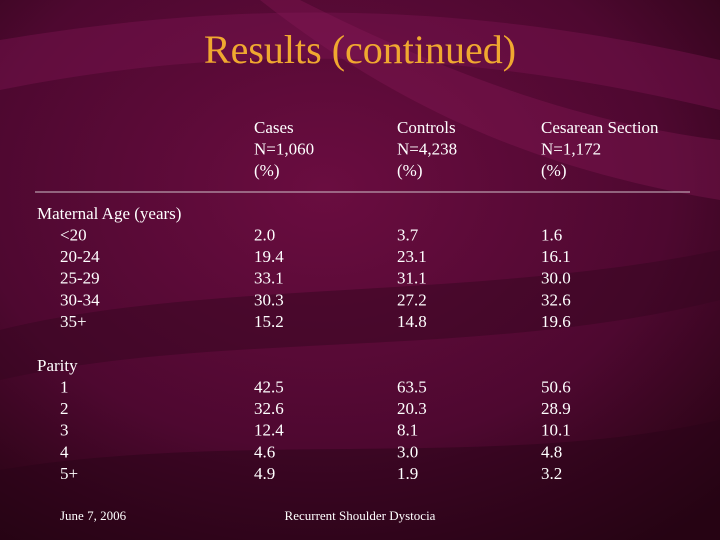 This screenshot has width=720, height=540. What do you see at coordinates (64, 387) in the screenshot?
I see `row-label: 1` at bounding box center [64, 387].